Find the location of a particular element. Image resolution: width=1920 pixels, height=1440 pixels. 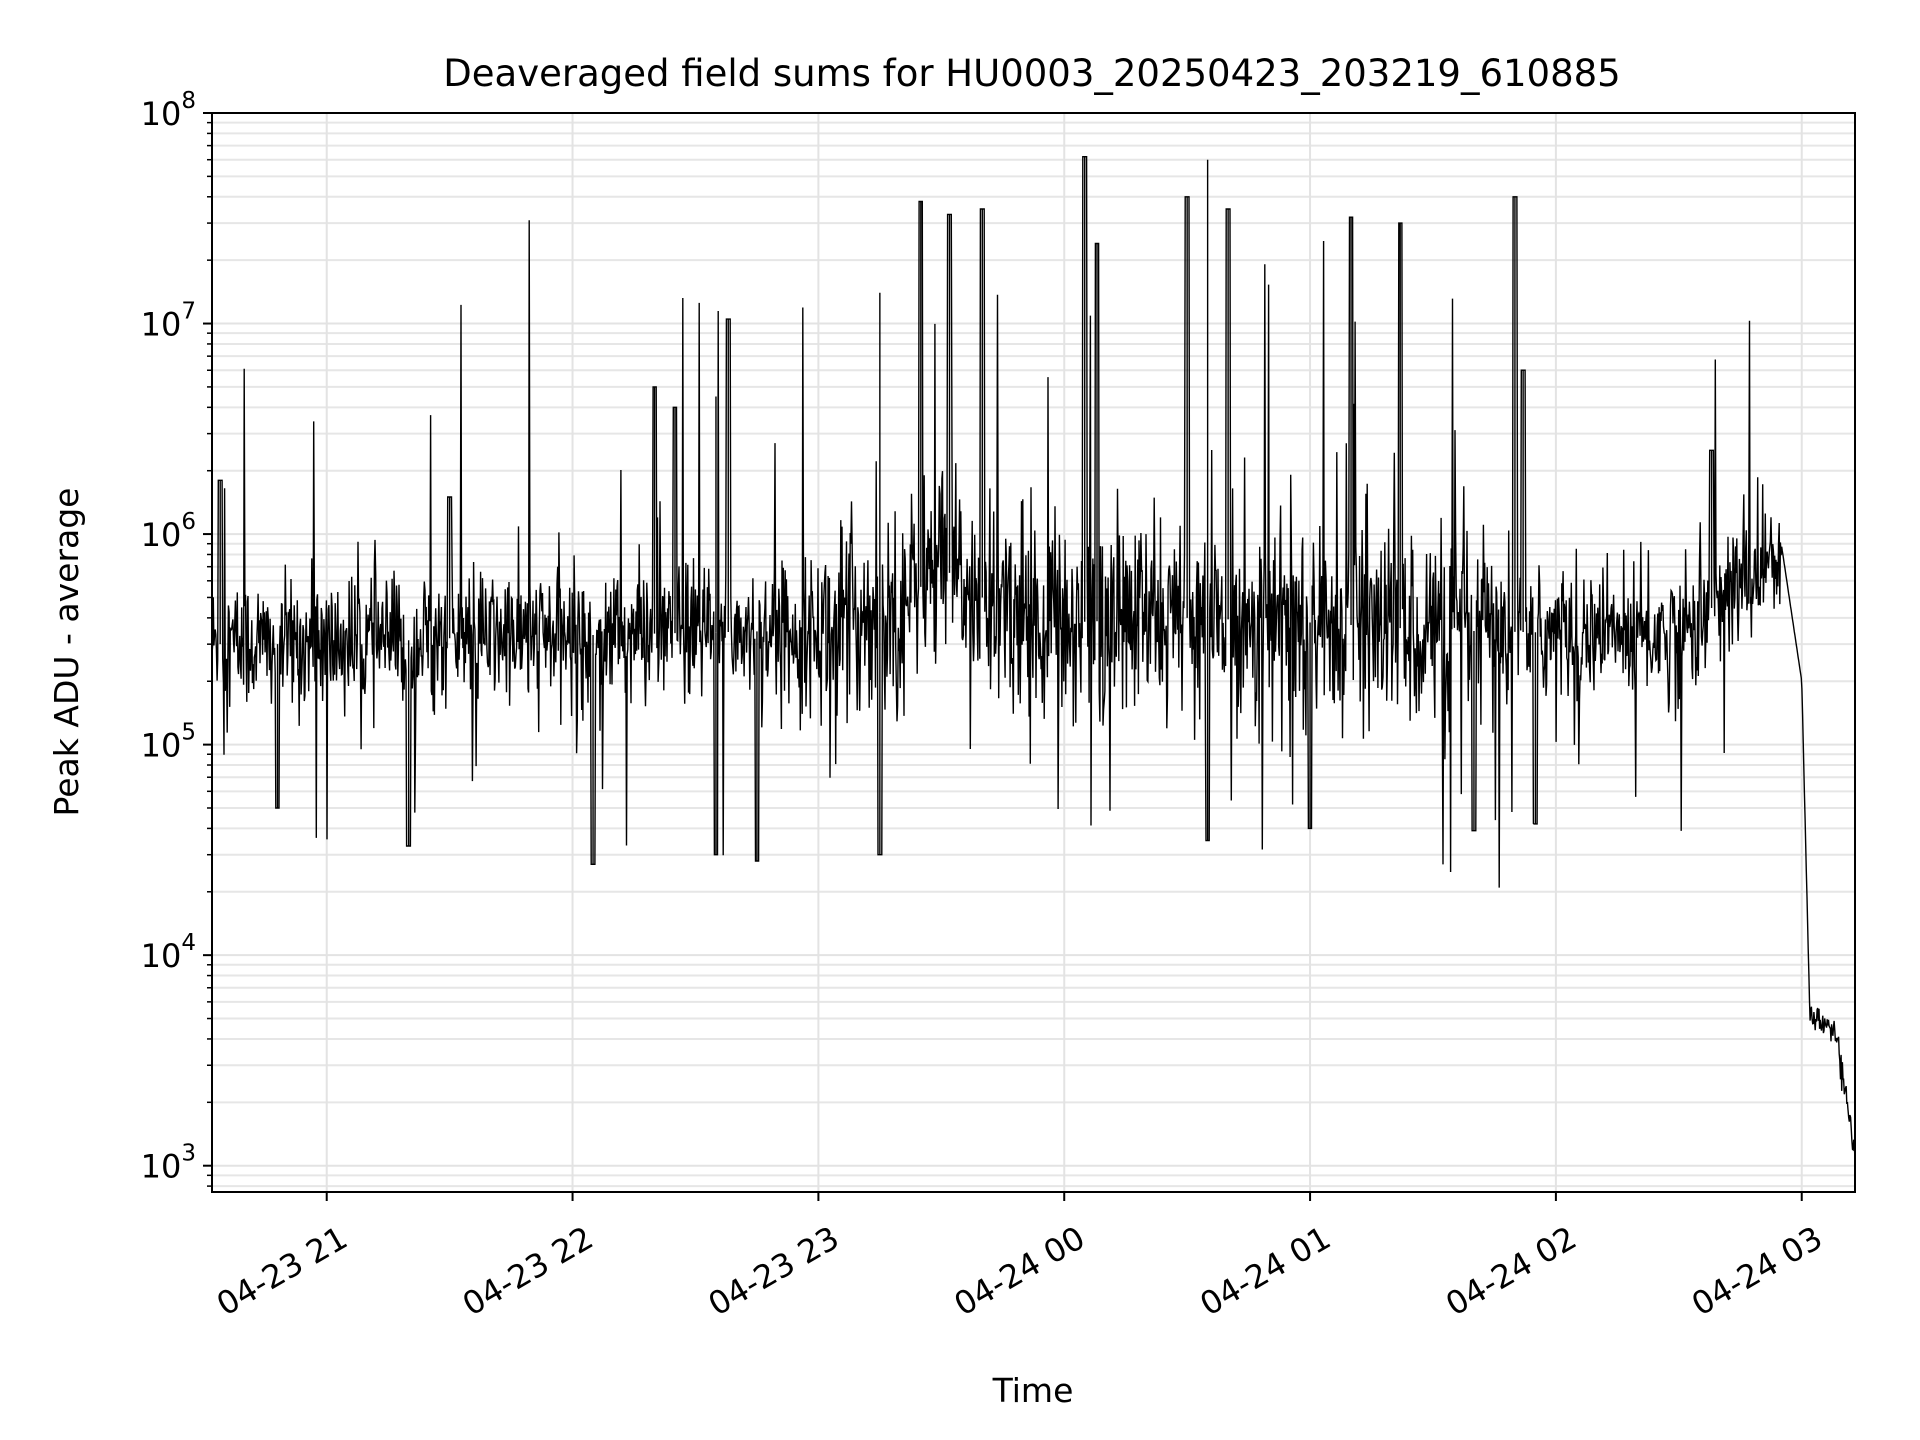

y-tick-label: 10⁸ is located at coordinates (168, 110).